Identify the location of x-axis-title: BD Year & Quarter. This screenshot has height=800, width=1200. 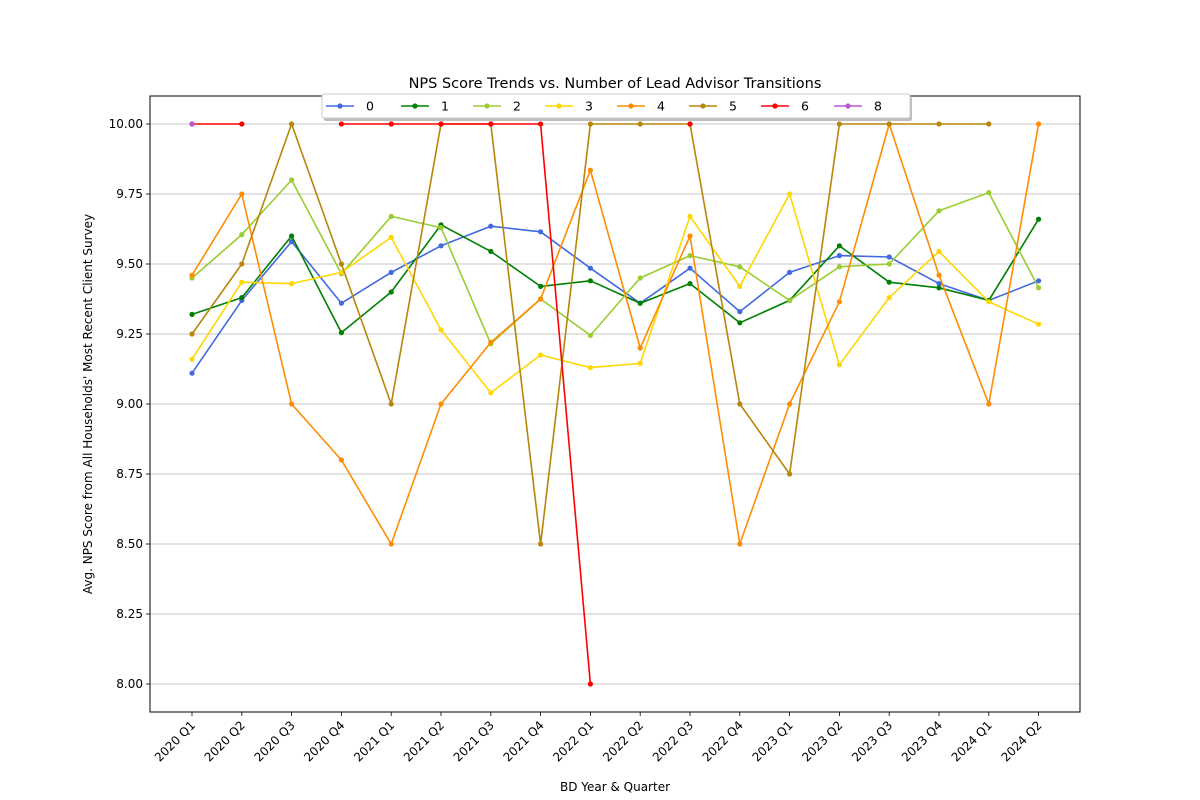
(615, 787).